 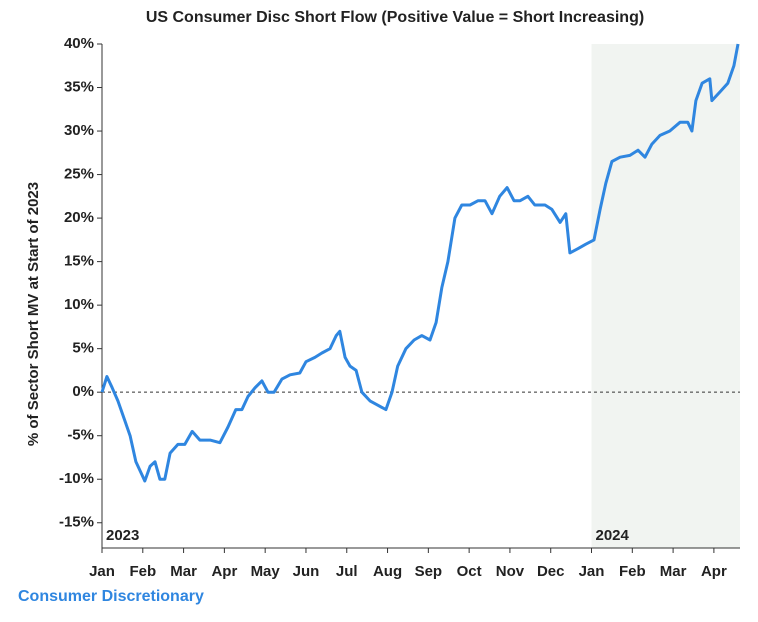 I want to click on y-tick-label: -10%, so click(x=76, y=478).